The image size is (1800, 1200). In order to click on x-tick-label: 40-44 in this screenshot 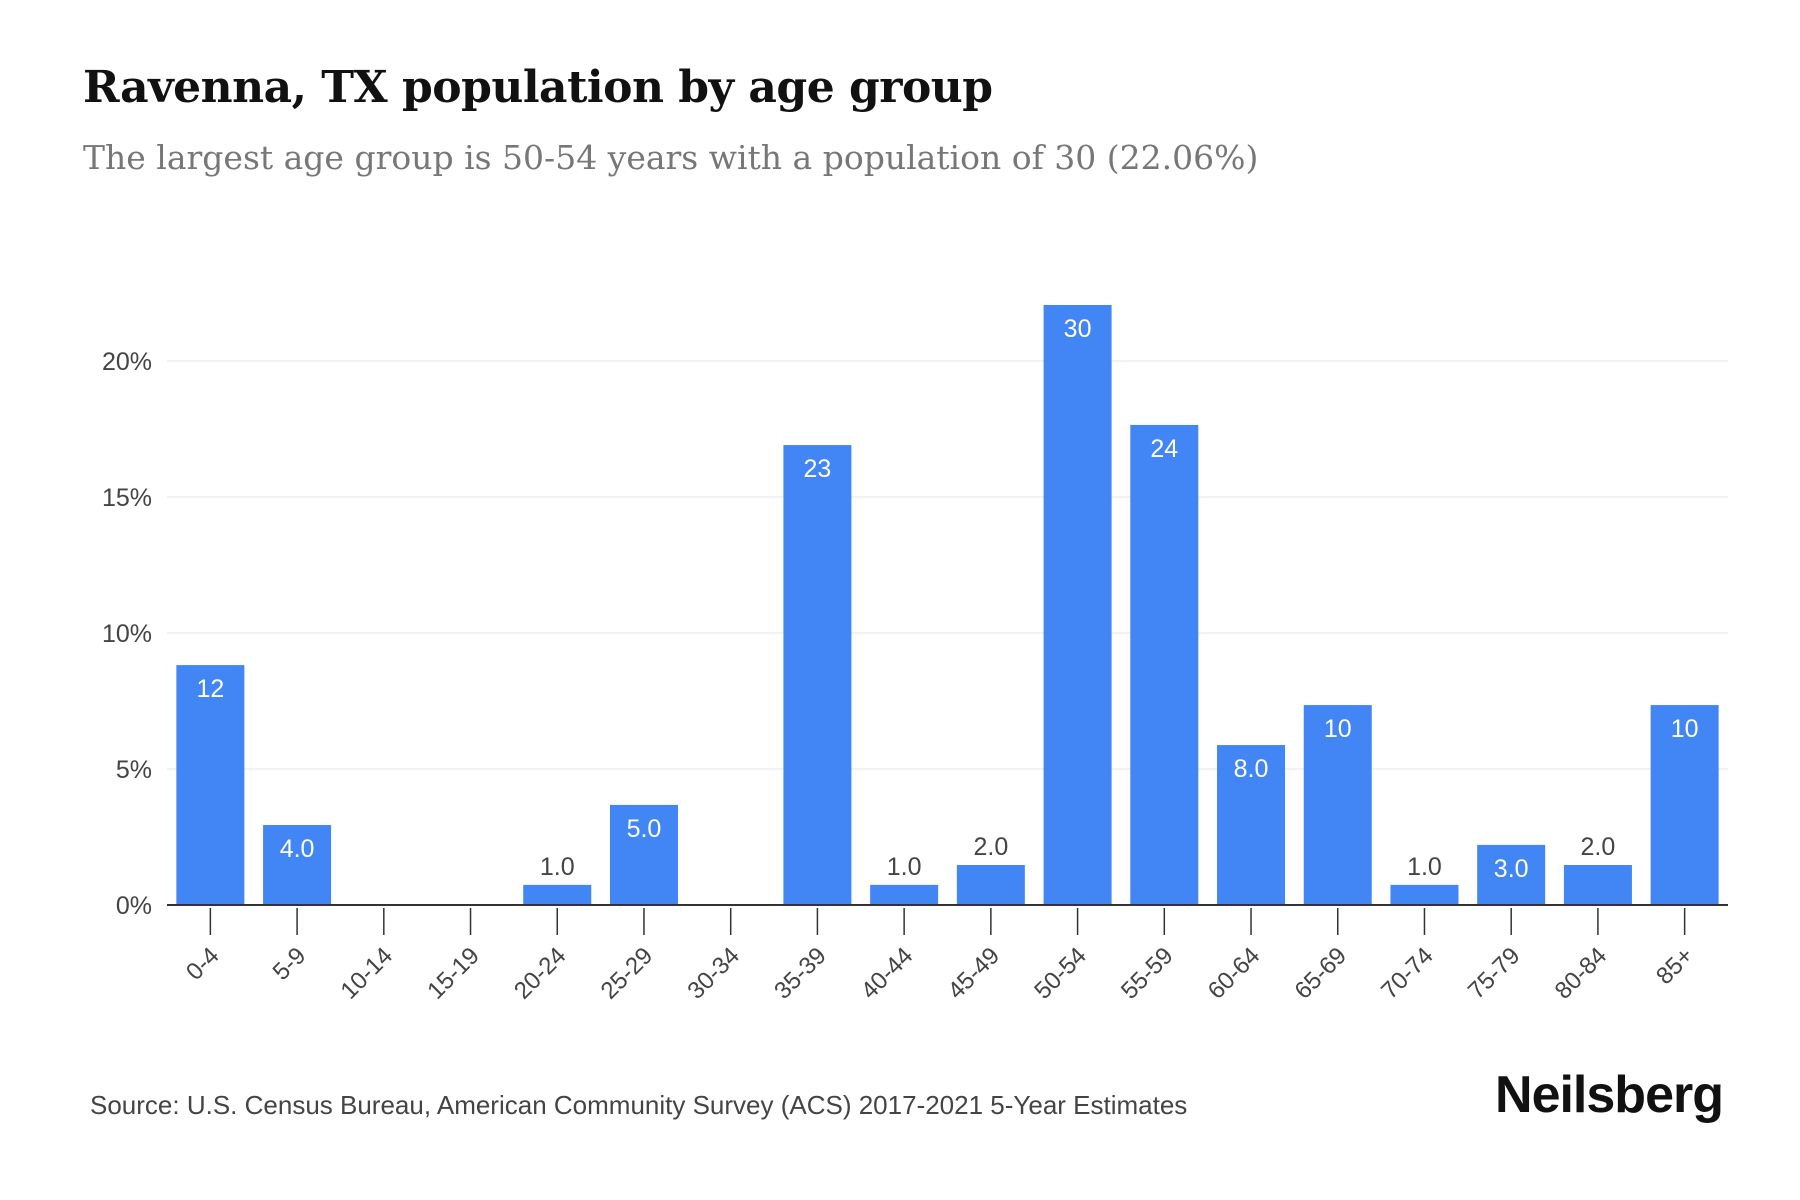, I will do `click(887, 973)`.